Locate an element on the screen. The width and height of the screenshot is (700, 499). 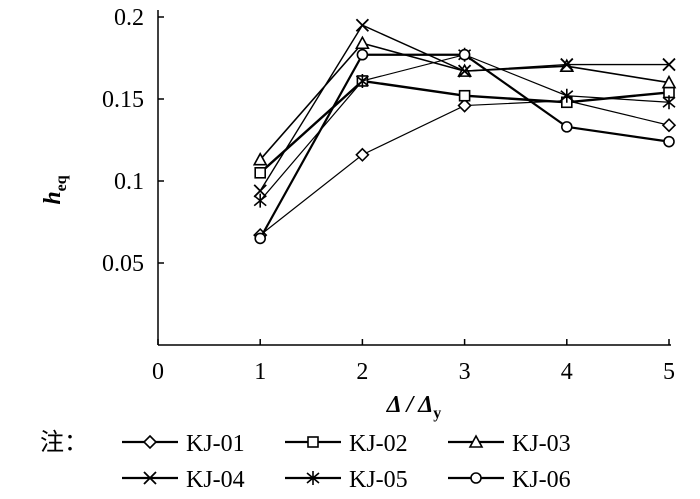
legend-label: KJ-05 is located at coordinates (378, 480).